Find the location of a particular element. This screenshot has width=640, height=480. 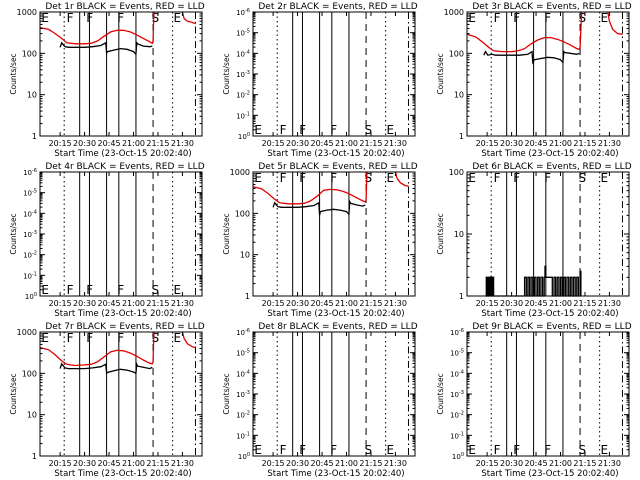

panel-title: Det 9r BLACK = Events, RED = LLD is located at coordinates (551, 327).